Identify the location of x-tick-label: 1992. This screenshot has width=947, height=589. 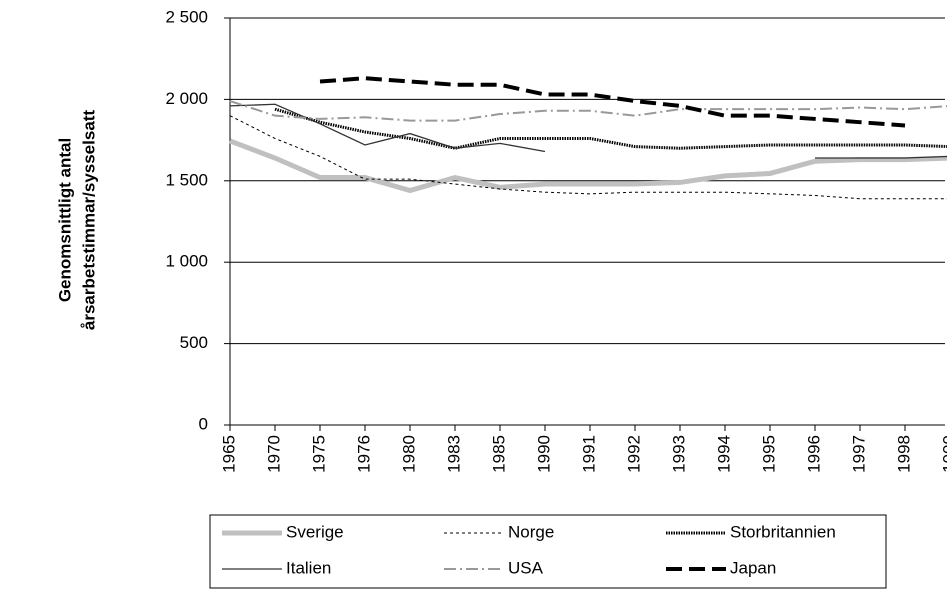
(633, 454).